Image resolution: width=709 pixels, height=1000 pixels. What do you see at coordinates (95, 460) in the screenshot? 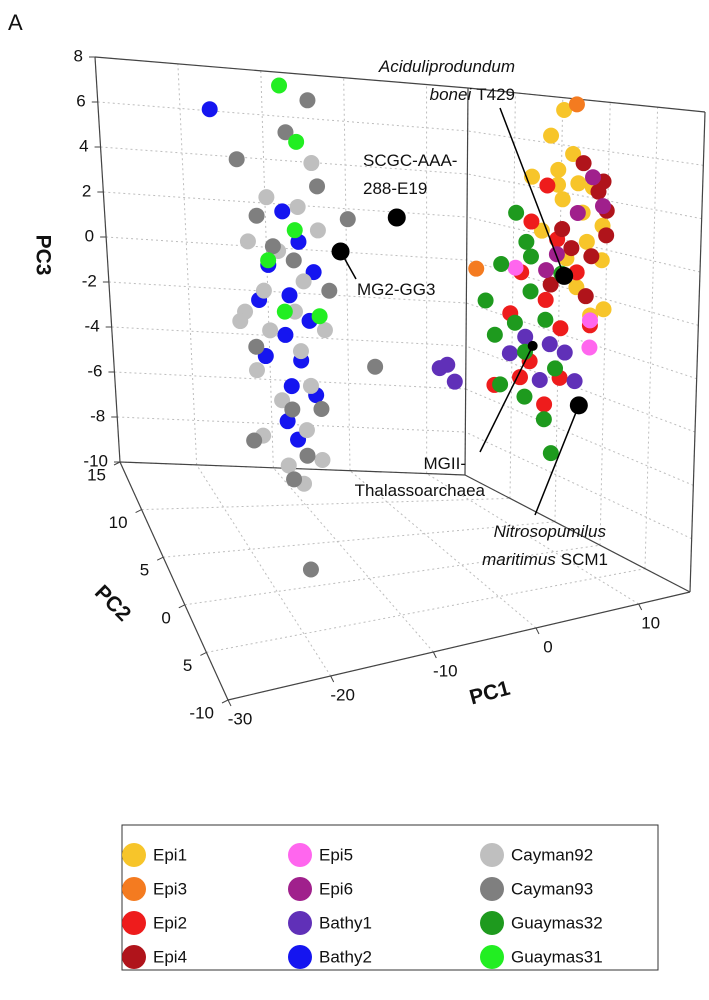
I see `z-tick-label: -10` at bounding box center [95, 460].